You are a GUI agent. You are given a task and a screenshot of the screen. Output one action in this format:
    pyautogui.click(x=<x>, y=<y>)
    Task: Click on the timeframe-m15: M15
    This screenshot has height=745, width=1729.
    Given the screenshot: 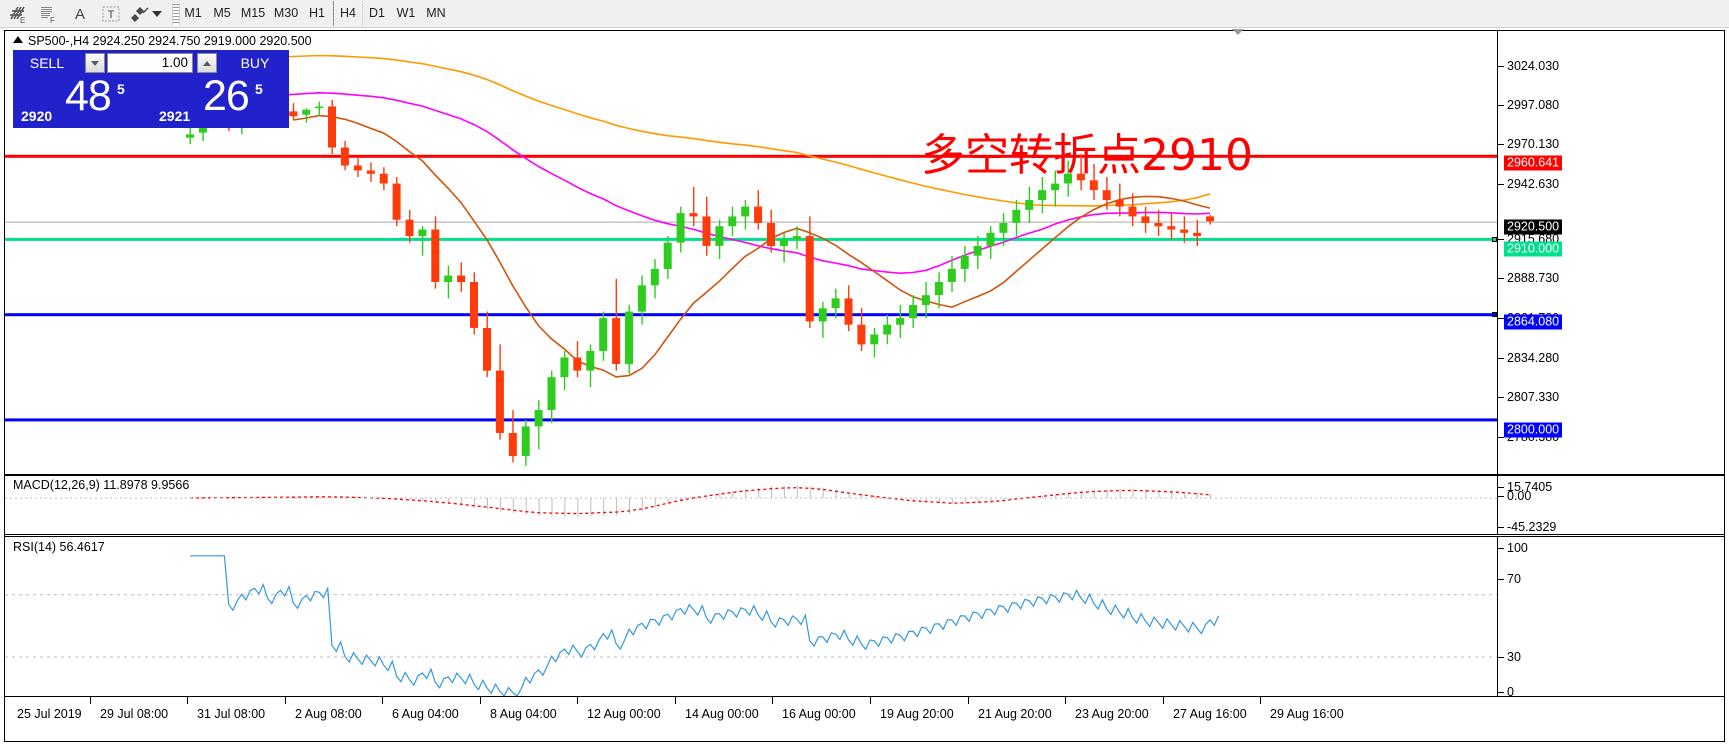 What is the action you would take?
    pyautogui.click(x=253, y=13)
    